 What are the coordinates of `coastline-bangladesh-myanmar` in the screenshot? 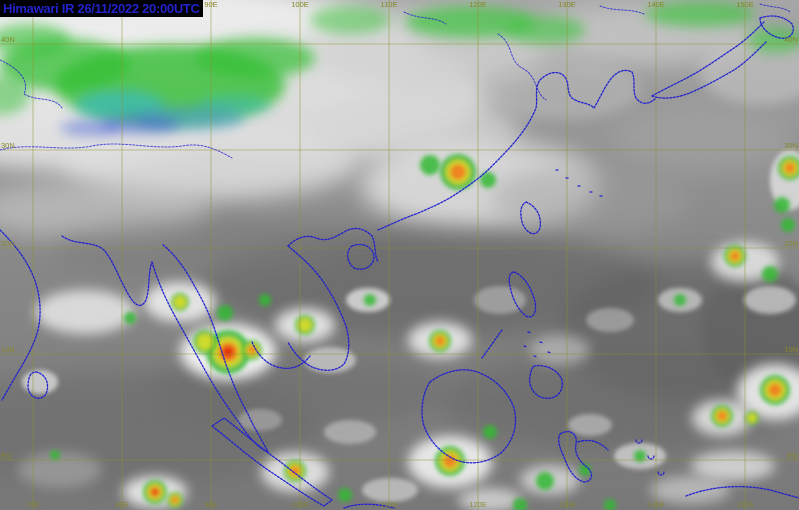 It's located at (107, 270).